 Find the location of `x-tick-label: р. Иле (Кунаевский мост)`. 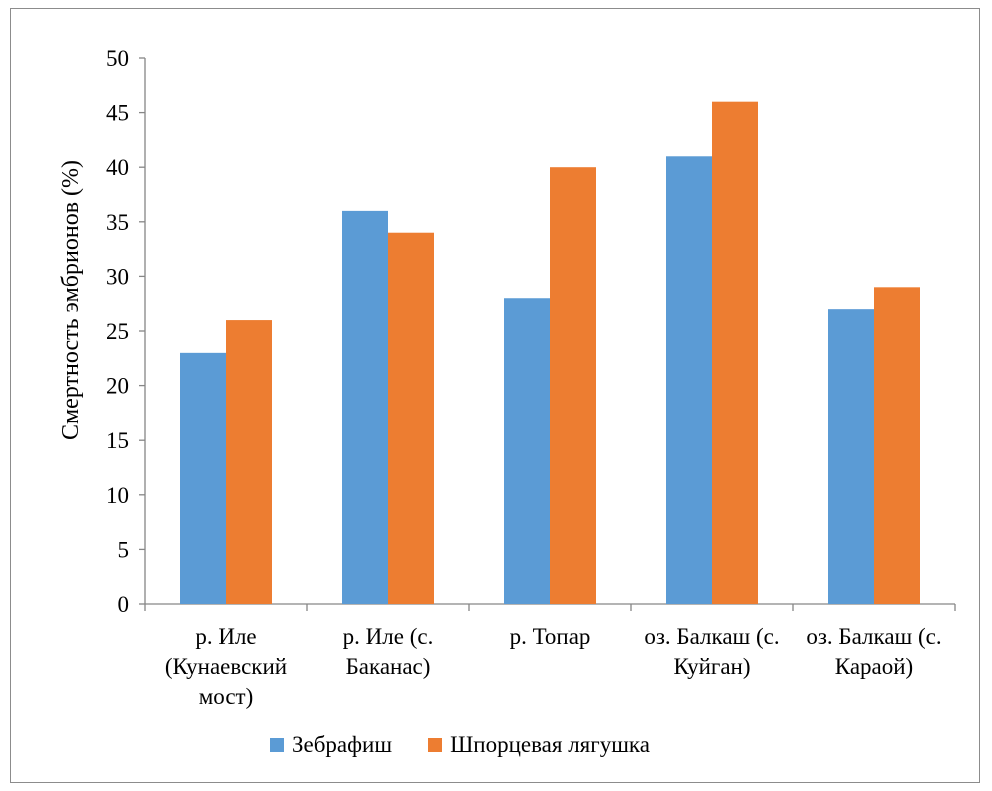

x-tick-label: р. Иле (Кунаевский мост) is located at coordinates (226, 666).